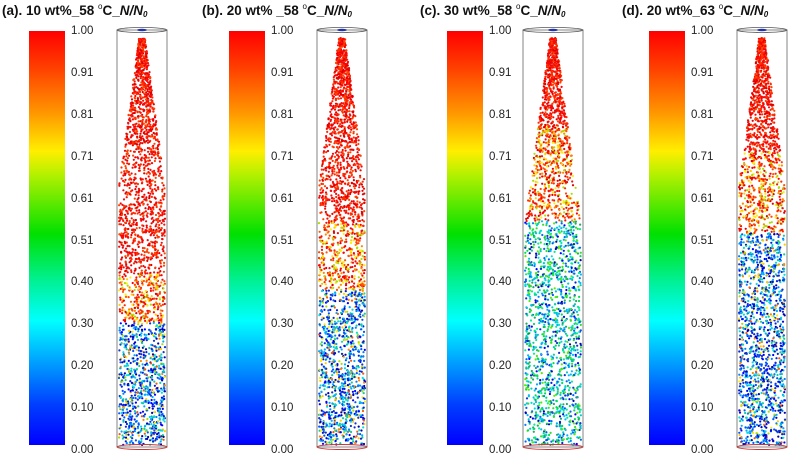 This screenshot has width=798, height=456. What do you see at coordinates (75, 10) in the screenshot?
I see `panel-title: (a). 10 wt%_58 oC_N/N0` at bounding box center [75, 10].